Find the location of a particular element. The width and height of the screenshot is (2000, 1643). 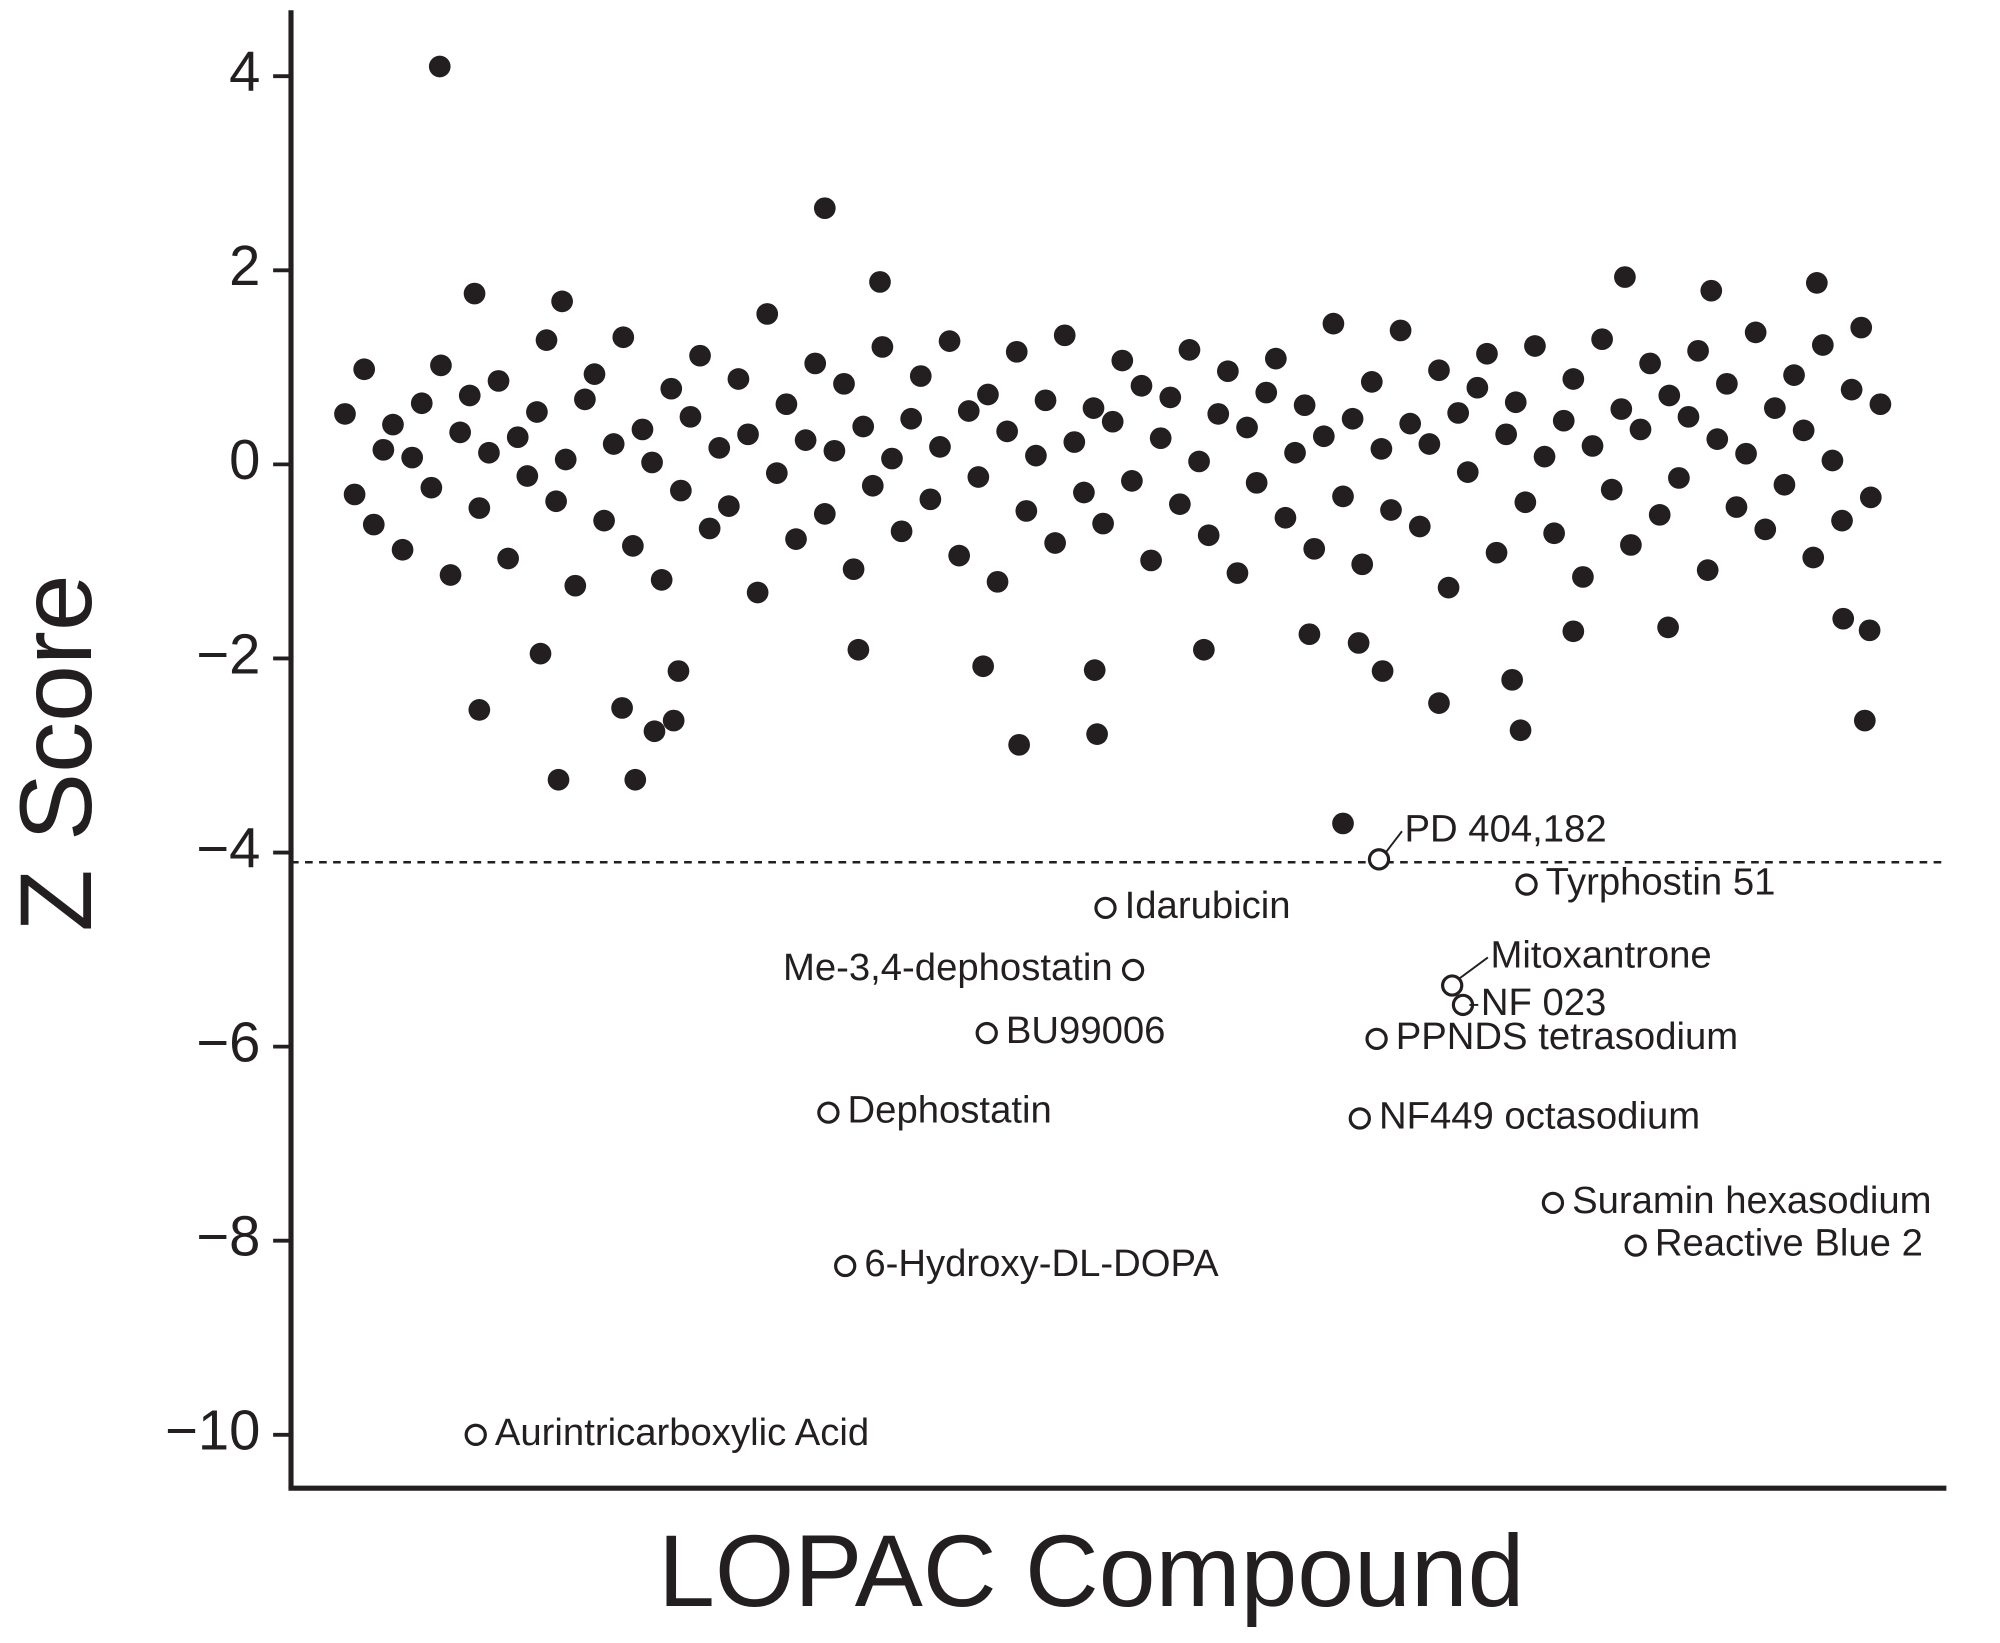

hit-label: NF 023 is located at coordinates (1544, 1002).